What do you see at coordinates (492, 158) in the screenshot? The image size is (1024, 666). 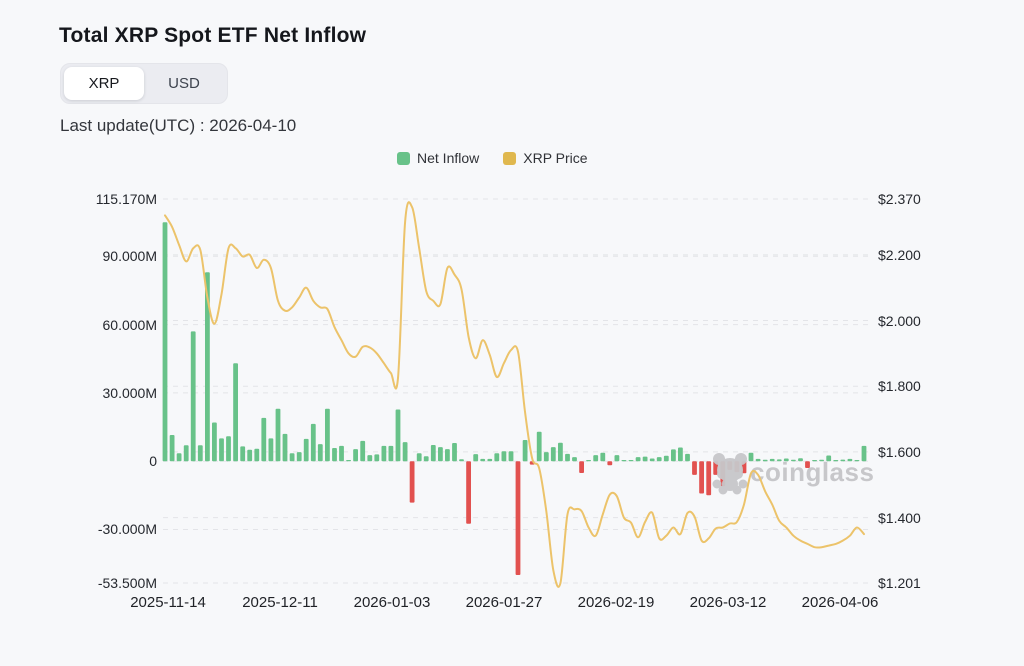 I see `chart-legend: Net Inflow XRP Price` at bounding box center [492, 158].